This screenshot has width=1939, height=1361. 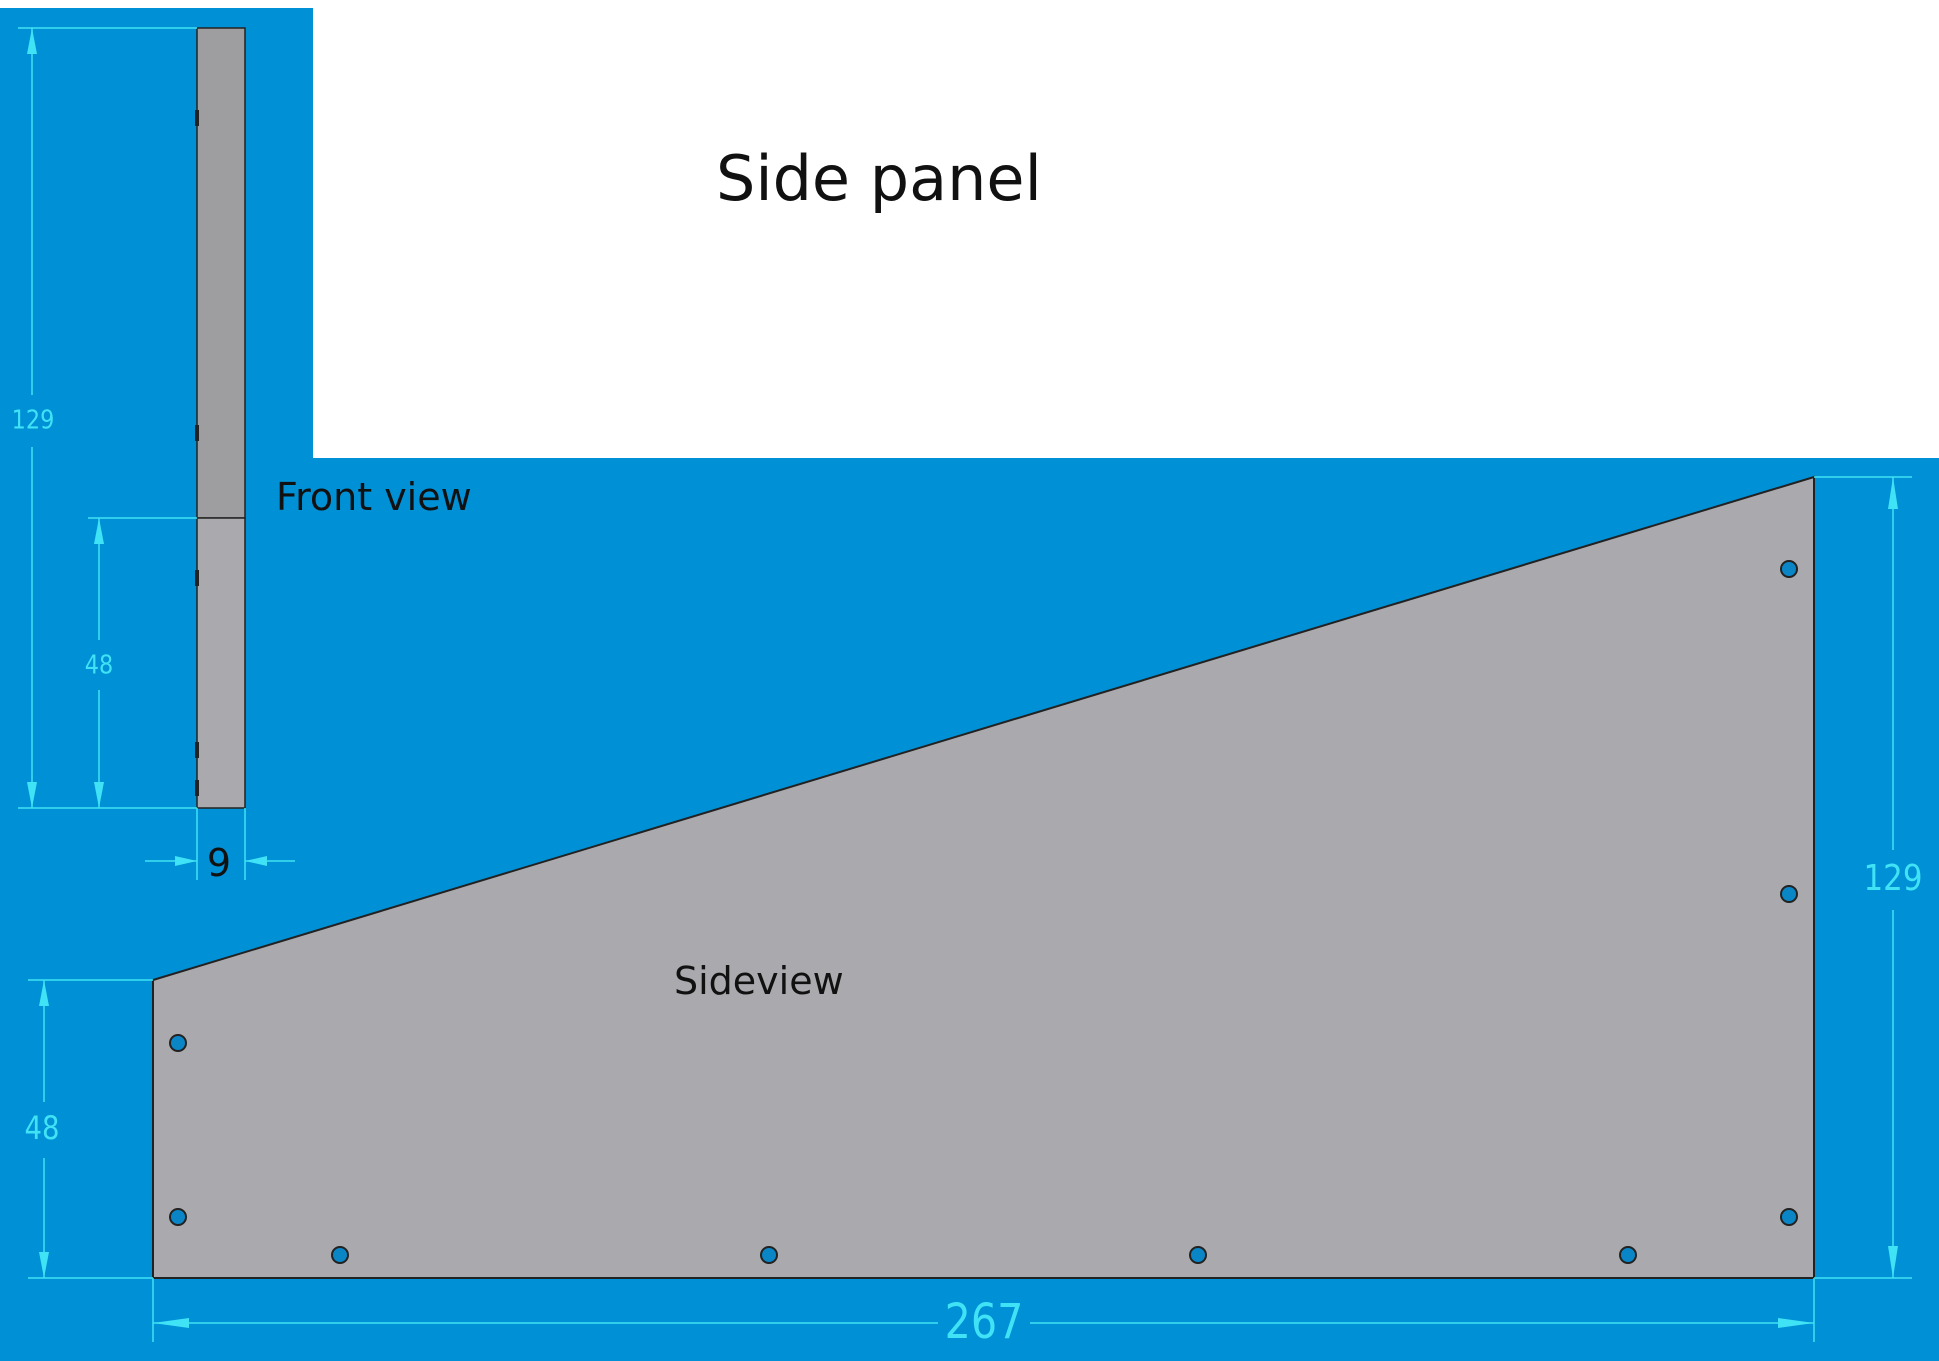 I want to click on dim-front-total-height-text: 129, so click(x=33, y=419).